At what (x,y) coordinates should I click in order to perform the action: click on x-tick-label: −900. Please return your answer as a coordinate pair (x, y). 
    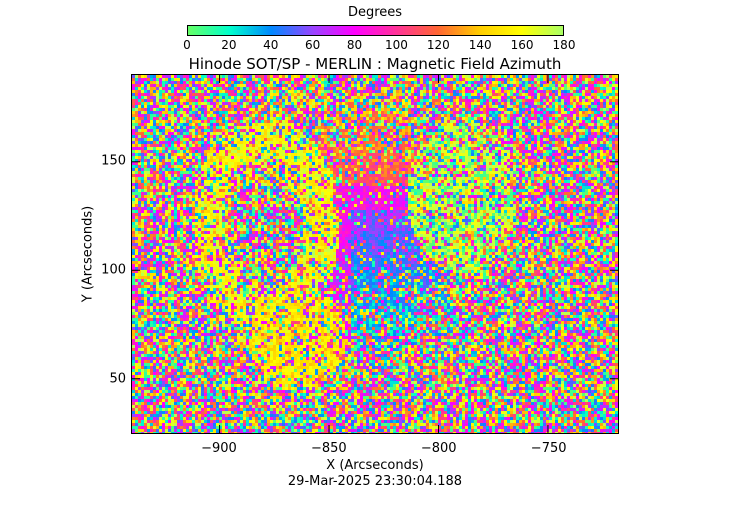
    Looking at the image, I should click on (219, 448).